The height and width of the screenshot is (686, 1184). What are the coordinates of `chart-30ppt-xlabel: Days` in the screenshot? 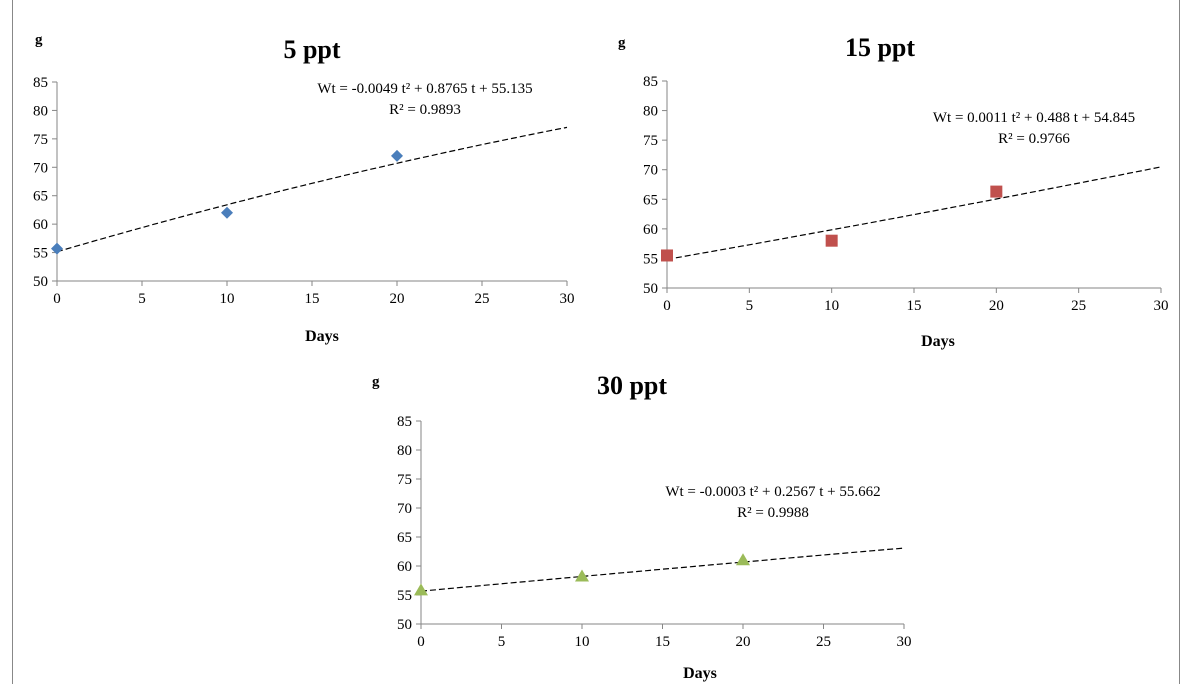 It's located at (700, 673).